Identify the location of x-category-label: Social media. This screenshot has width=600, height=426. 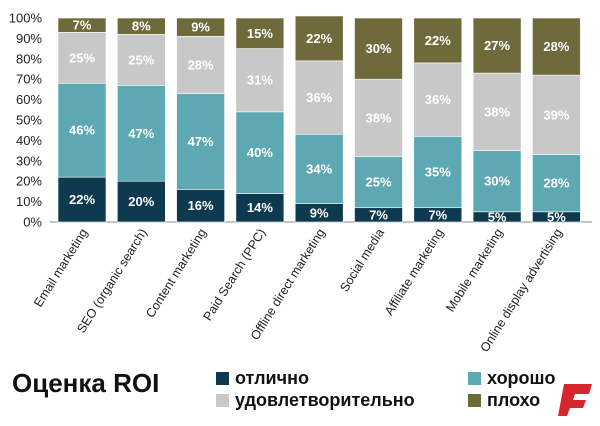
(362, 260).